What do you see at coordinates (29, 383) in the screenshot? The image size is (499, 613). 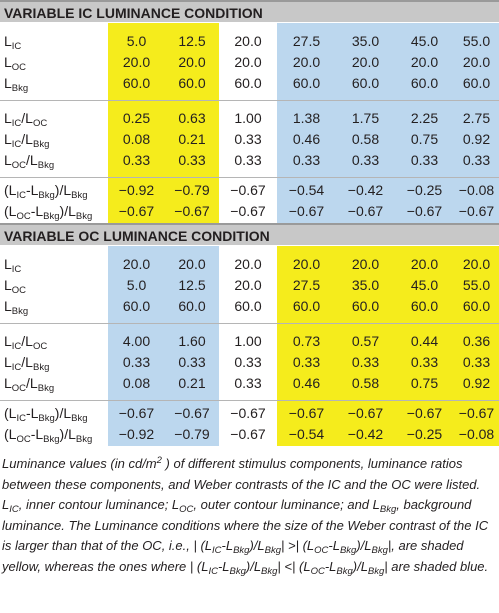 I see `row-label: LOC/LBkg` at bounding box center [29, 383].